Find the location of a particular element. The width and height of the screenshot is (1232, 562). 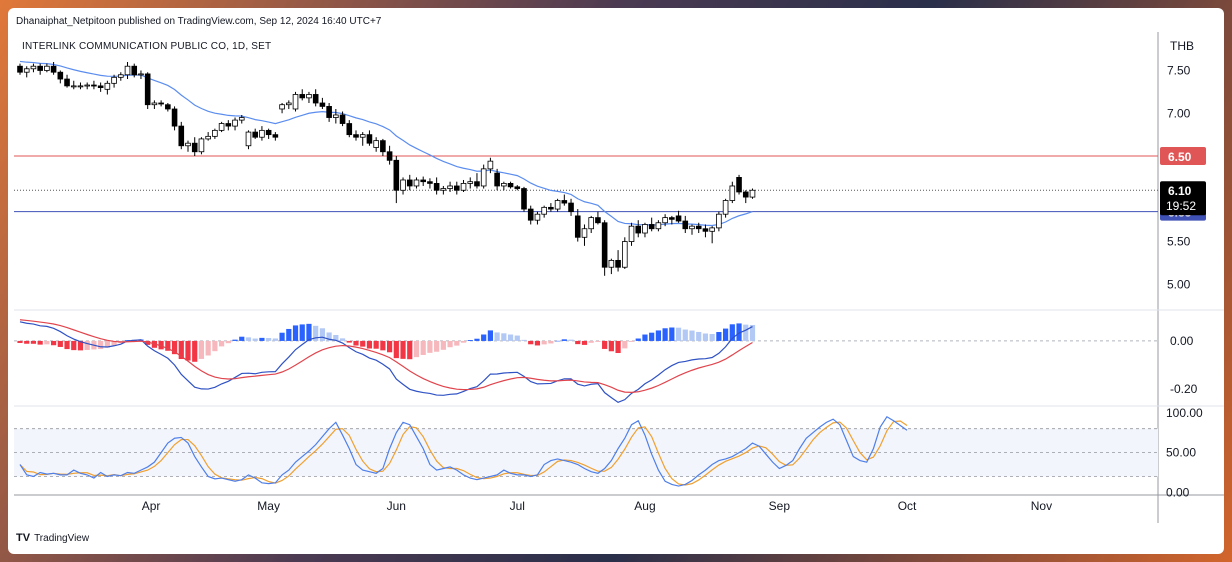

x-tick-label: Jun is located at coordinates (396, 506).